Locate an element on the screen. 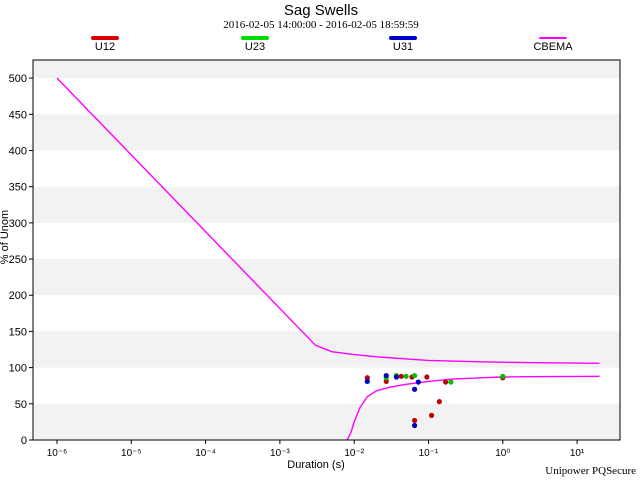 The width and height of the screenshot is (642, 481). legend-swatch-u23 is located at coordinates (255, 38).